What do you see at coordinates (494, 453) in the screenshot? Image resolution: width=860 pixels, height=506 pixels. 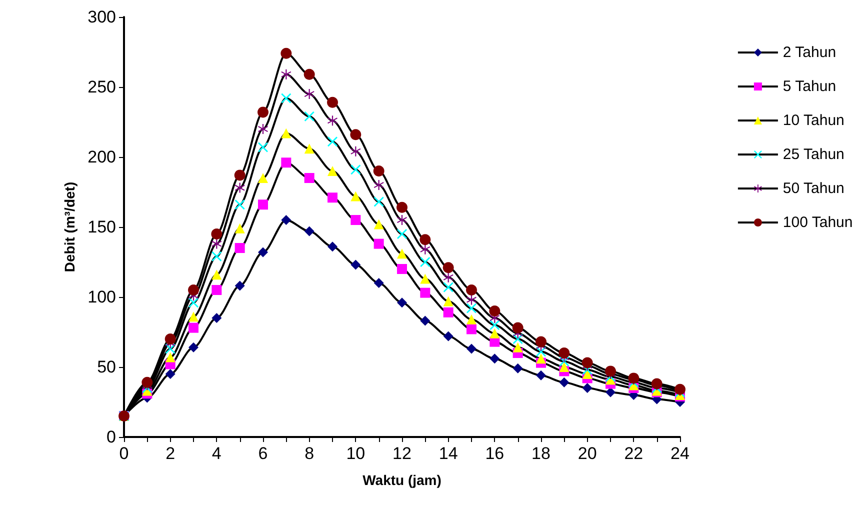 I see `x-tick-label: 16` at bounding box center [494, 453].